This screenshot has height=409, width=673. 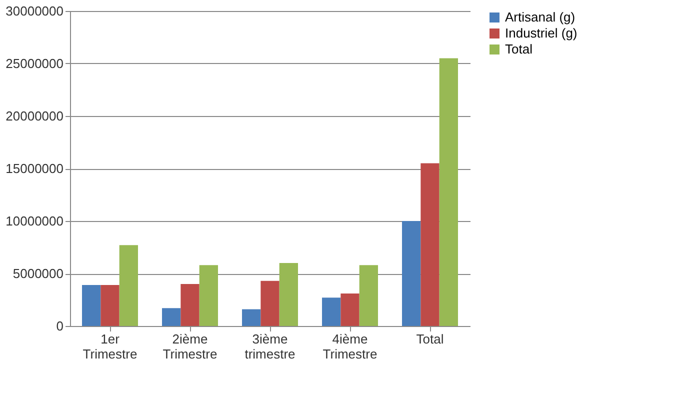 I want to click on legend-label: Total, so click(x=519, y=49).